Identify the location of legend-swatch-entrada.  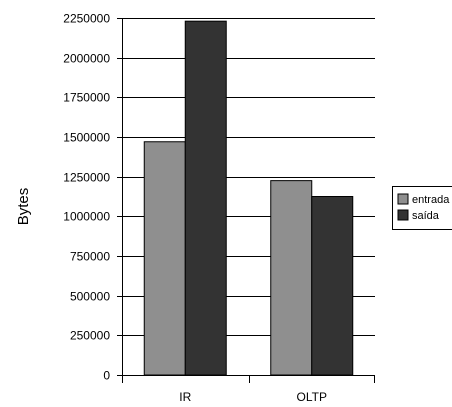
(403, 199).